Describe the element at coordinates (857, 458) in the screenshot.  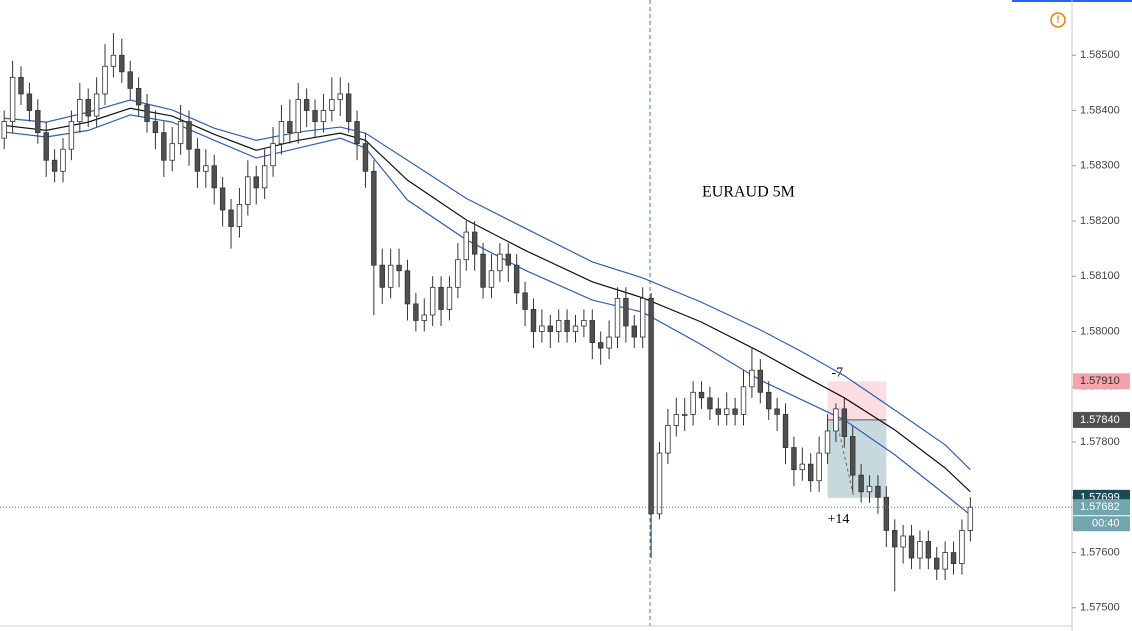
I see `target-zone` at that location.